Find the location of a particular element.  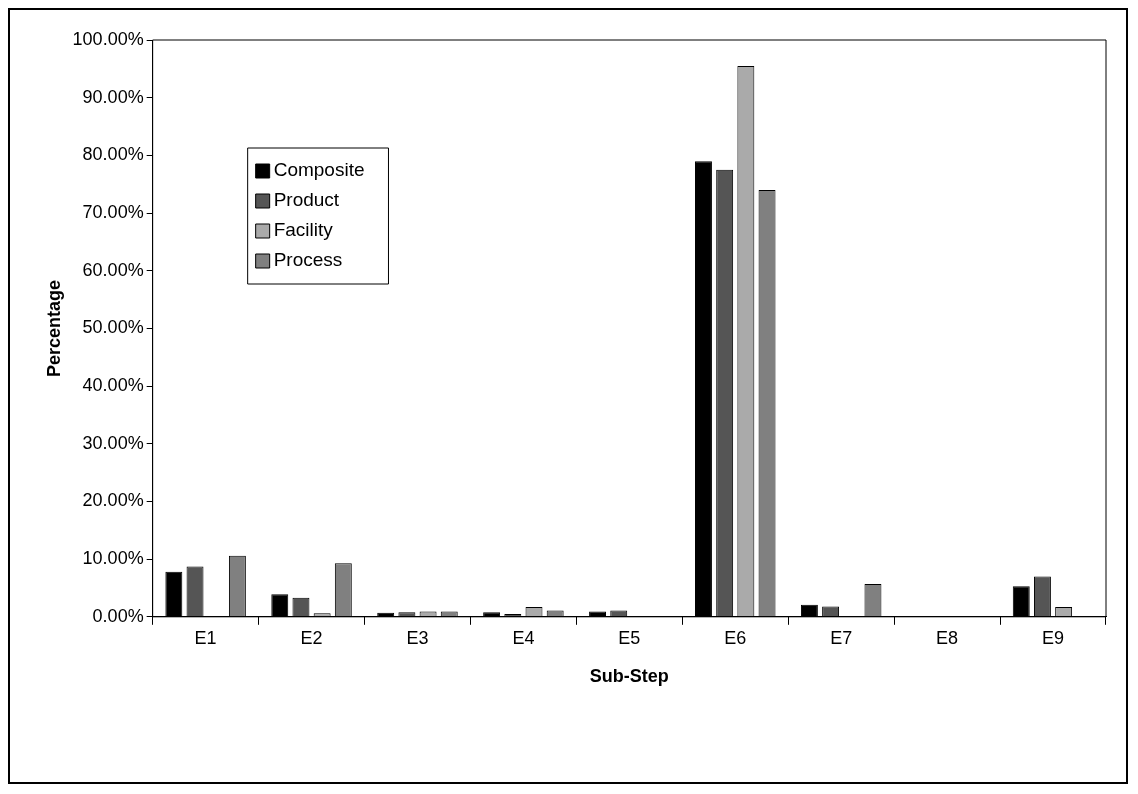

x-axis-title: Sub-Step is located at coordinates (629, 676).